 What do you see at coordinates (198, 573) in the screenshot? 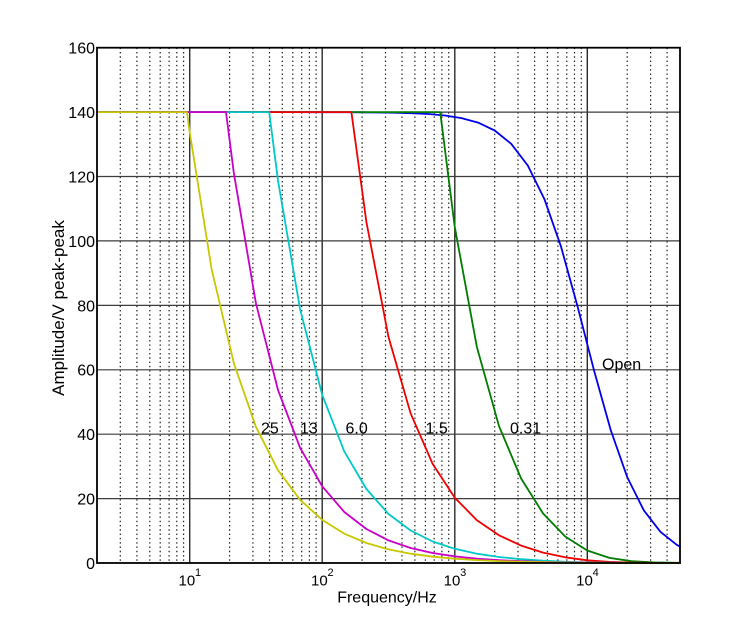
I see `svg-text: 1` at bounding box center [198, 573].